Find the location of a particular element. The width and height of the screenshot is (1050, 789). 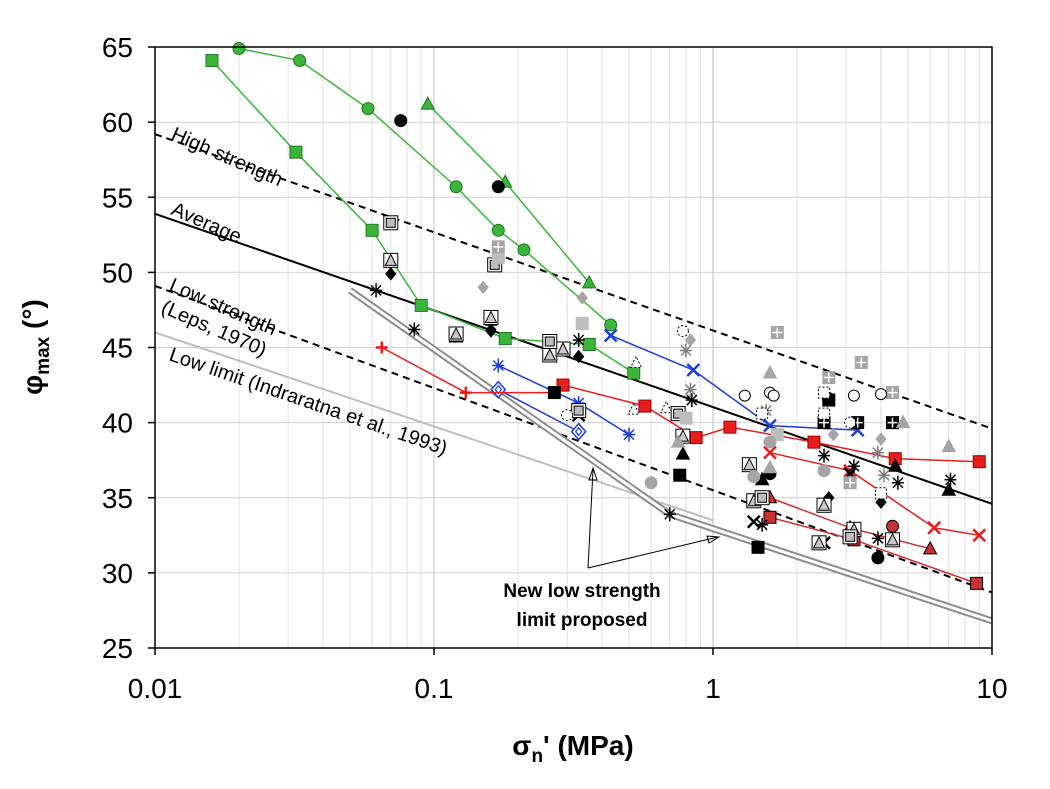

y-tick-label: 50 is located at coordinates (117, 272).